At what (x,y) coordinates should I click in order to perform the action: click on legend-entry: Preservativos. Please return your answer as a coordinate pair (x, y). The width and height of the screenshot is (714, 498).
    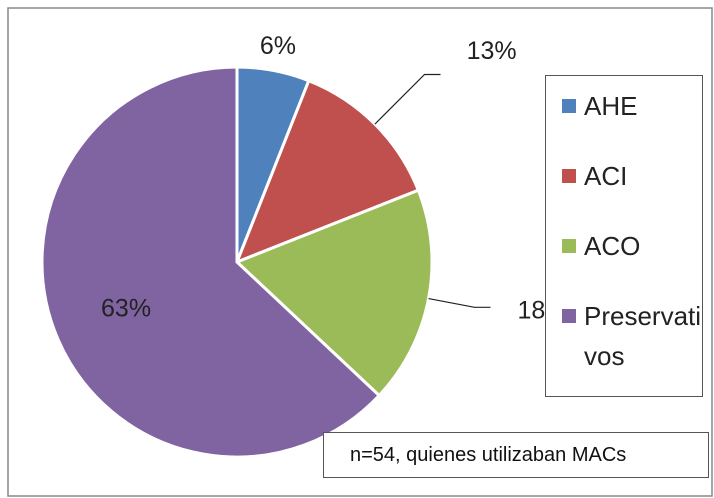
    Looking at the image, I should click on (632, 336).